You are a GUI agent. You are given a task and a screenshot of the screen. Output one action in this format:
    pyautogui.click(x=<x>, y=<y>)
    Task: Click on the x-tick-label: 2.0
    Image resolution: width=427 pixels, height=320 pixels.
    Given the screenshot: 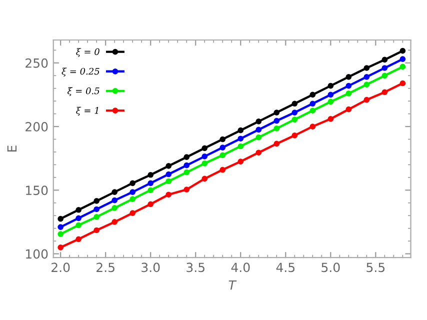 What is the action you would take?
    pyautogui.click(x=61, y=267)
    